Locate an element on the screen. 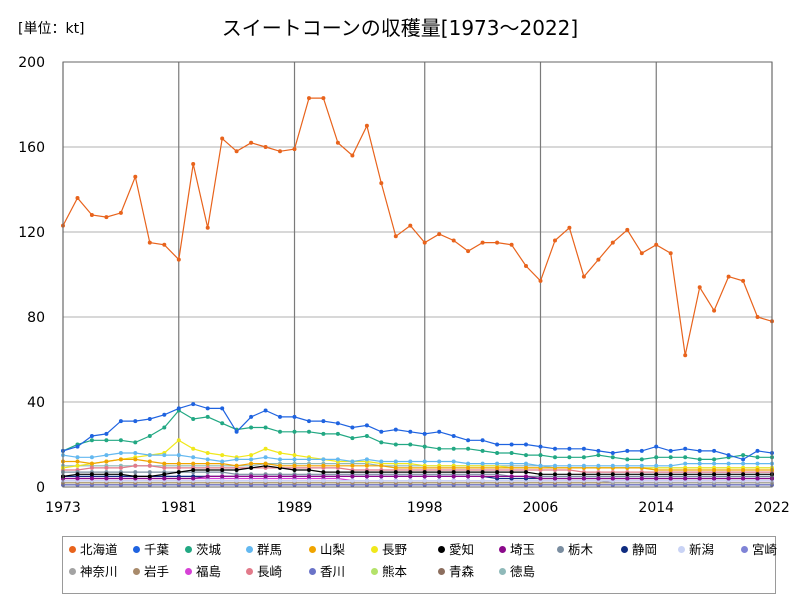 Image resolution: width=800 pixels, height=600 pixels. legend-item: 徳島 is located at coordinates (517, 572).